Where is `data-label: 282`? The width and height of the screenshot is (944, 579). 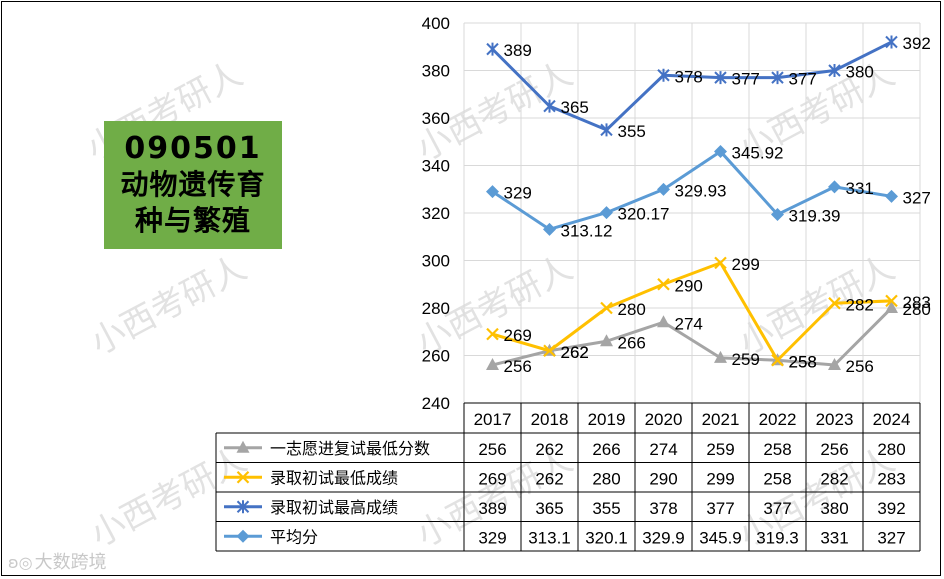 data-label: 282 is located at coordinates (860, 304).